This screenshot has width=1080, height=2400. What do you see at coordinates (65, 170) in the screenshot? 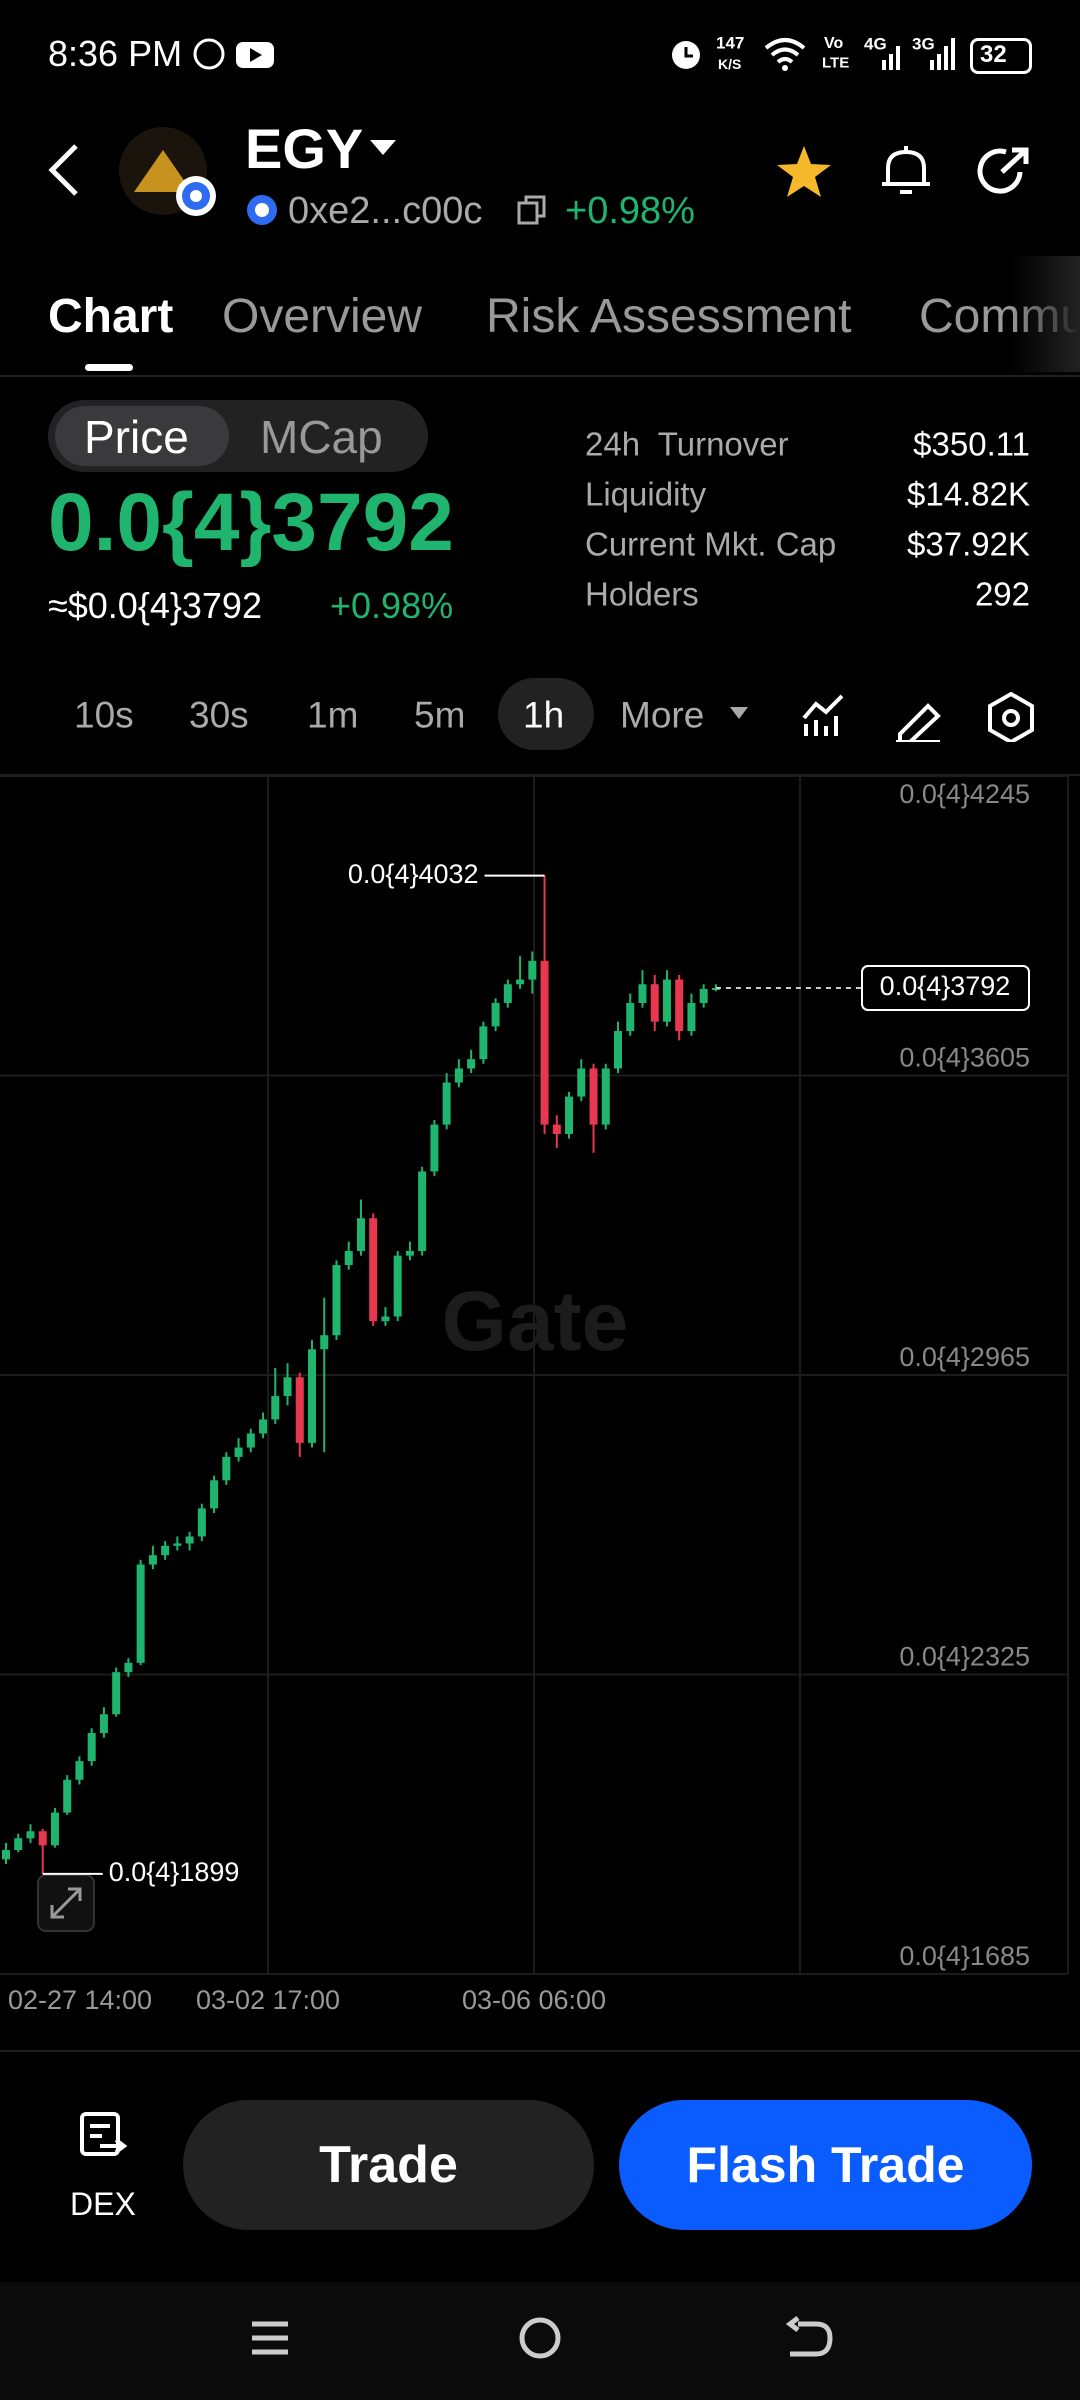
I see `back-button` at bounding box center [65, 170].